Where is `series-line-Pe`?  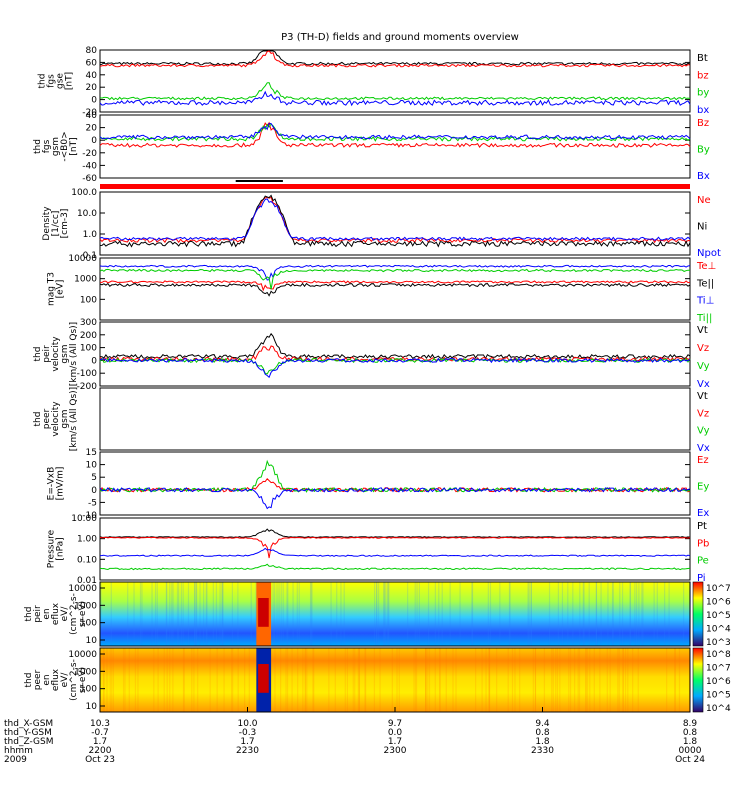
series-line-Pe is located at coordinates (395, 567).